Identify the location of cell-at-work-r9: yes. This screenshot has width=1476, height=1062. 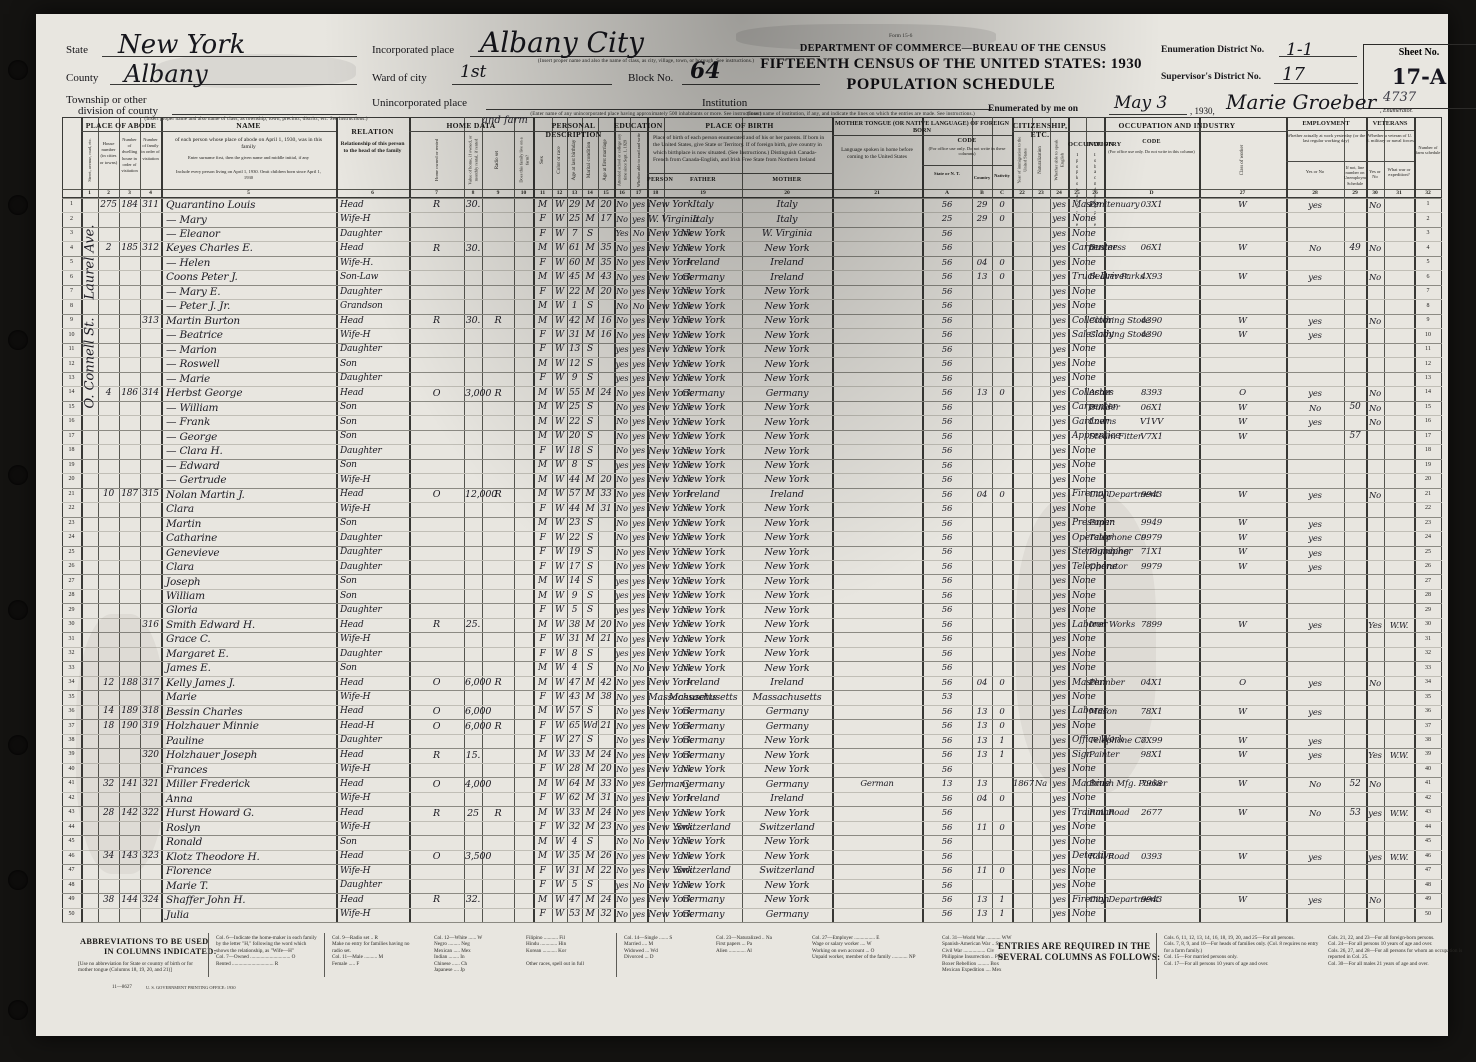
(1315, 320).